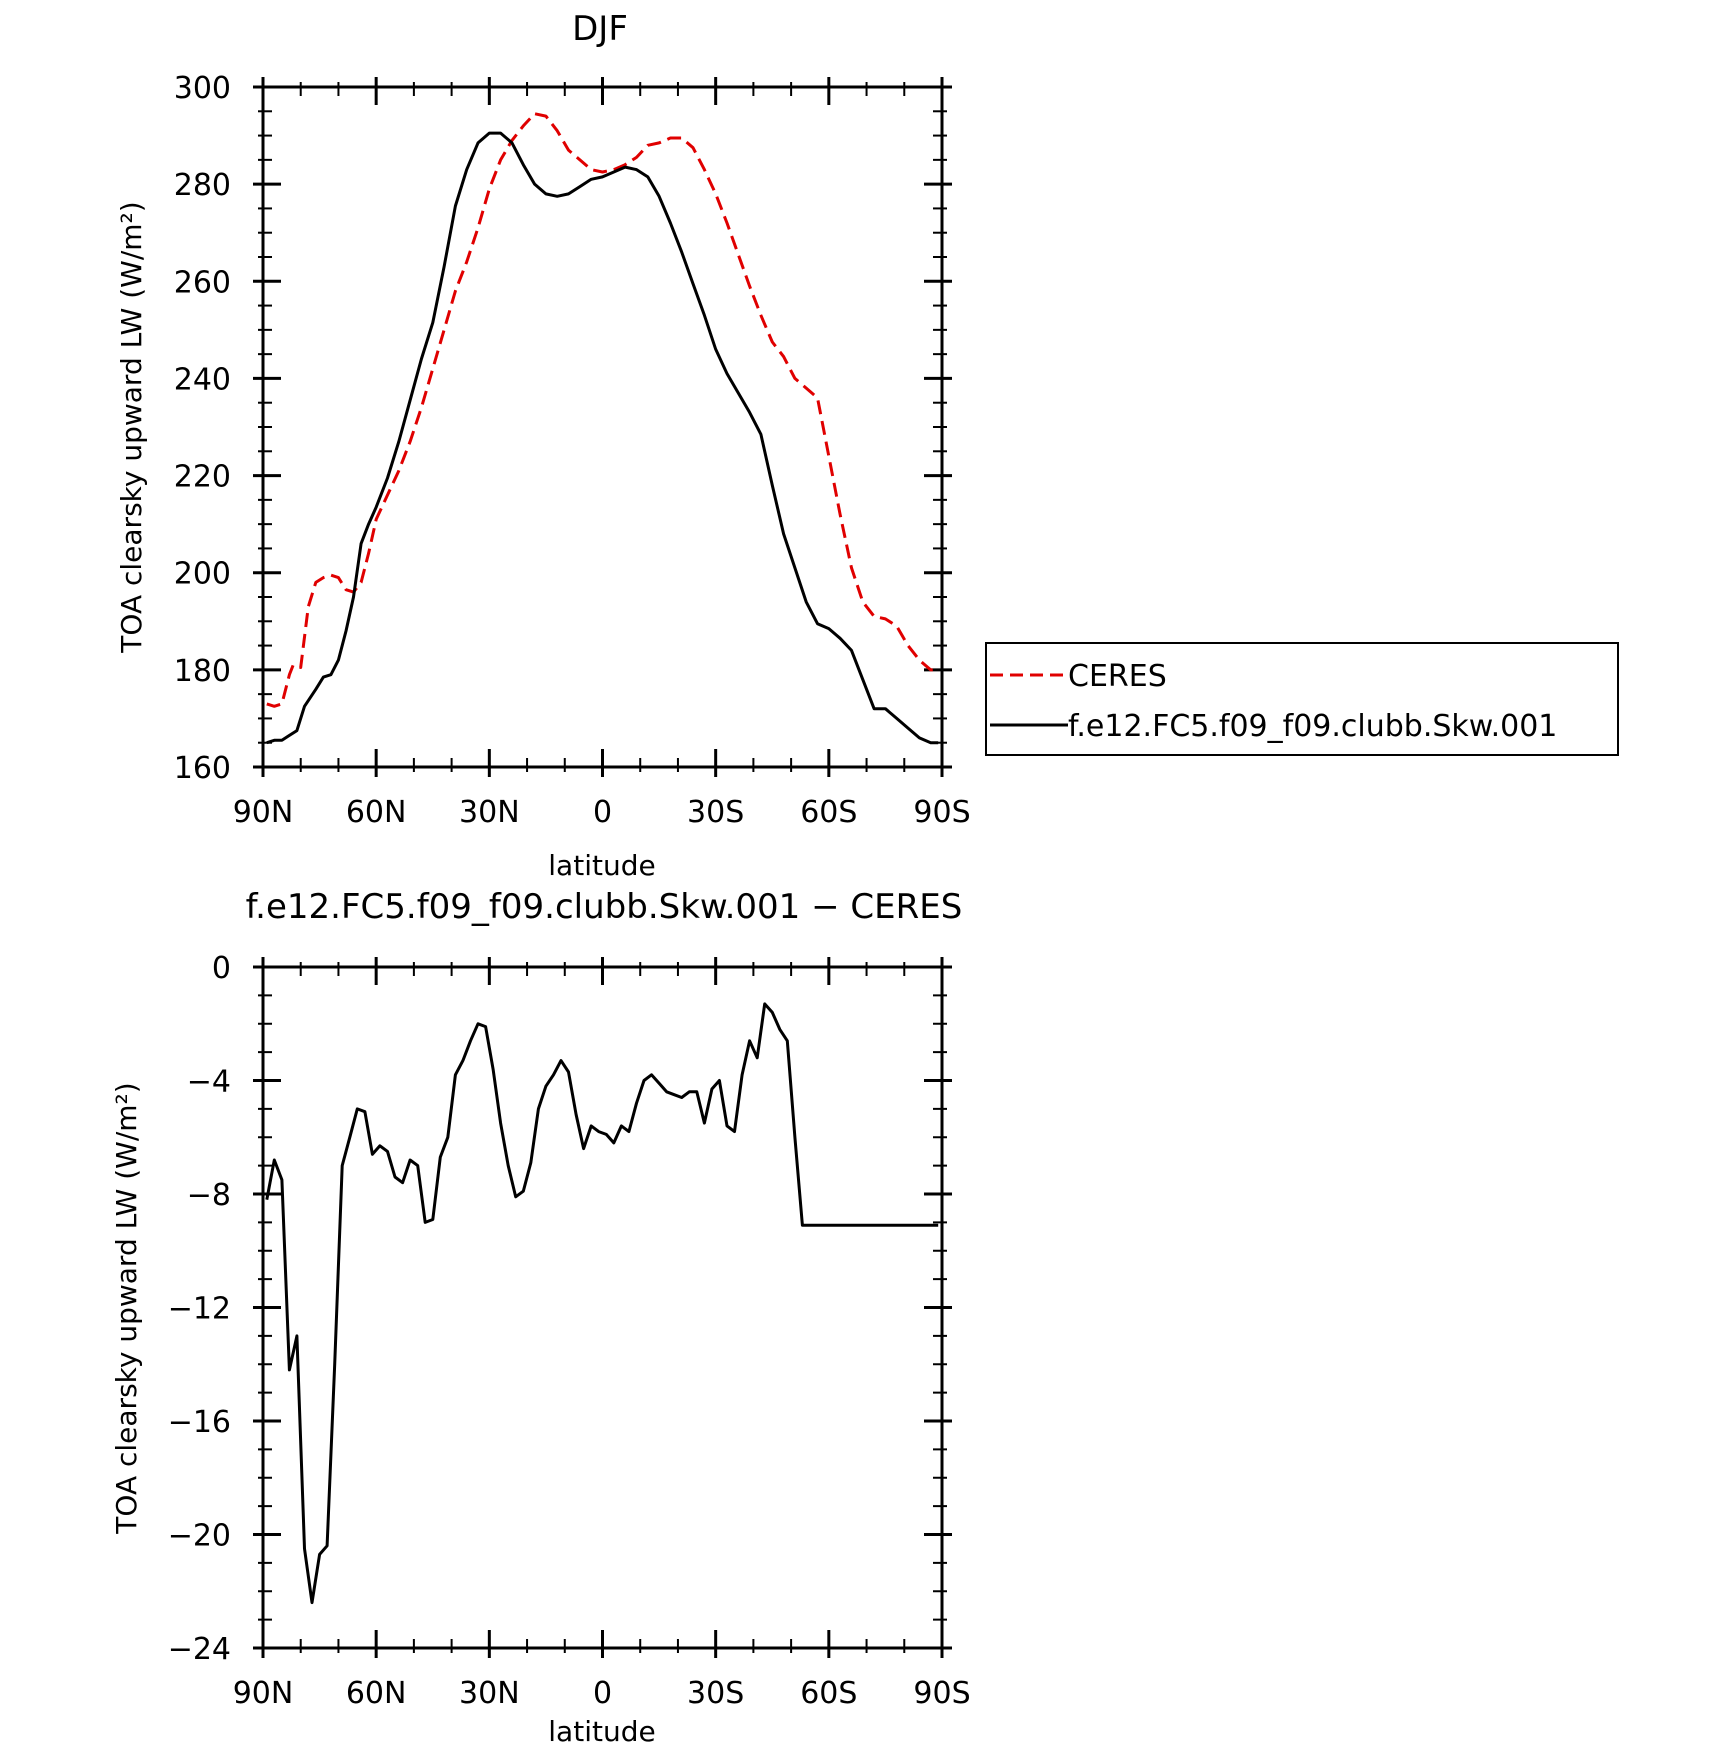 The height and width of the screenshot is (1745, 1710). Describe the element at coordinates (941, 812) in the screenshot. I see `top-x-tick-label: 90S` at that location.